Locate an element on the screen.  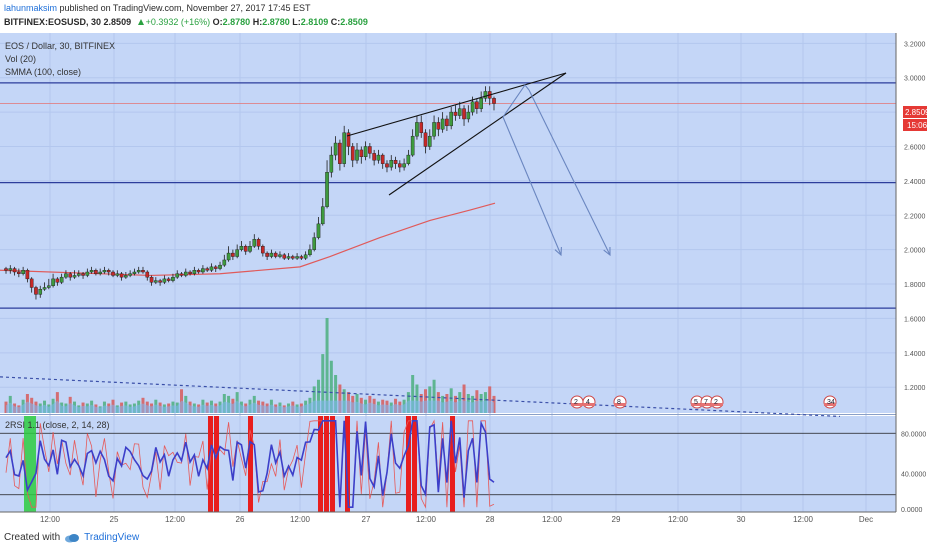
time-tick-label: 30 is located at coordinates (741, 519).